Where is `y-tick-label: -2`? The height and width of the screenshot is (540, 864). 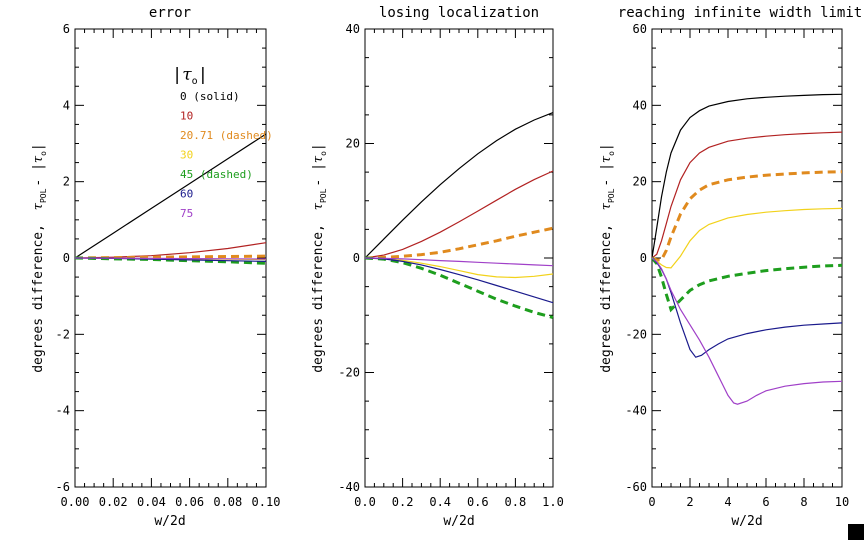 y-tick-label: -2 is located at coordinates (63, 334).